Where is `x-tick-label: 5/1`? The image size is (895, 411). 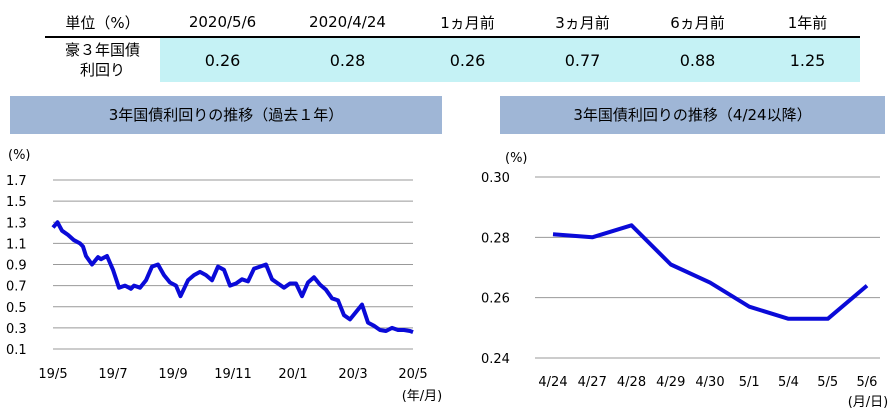
x-tick-label: 5/1 is located at coordinates (749, 382).